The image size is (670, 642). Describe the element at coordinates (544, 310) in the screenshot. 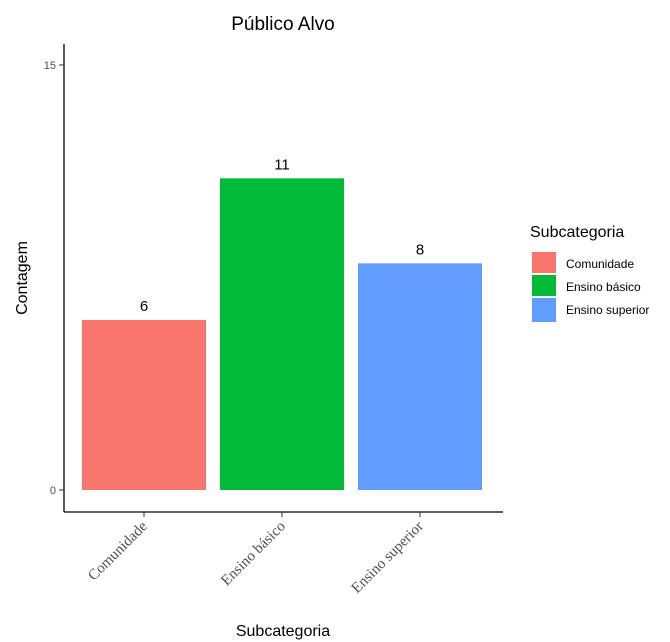

I see `legend-swatch-ensino-superior` at that location.